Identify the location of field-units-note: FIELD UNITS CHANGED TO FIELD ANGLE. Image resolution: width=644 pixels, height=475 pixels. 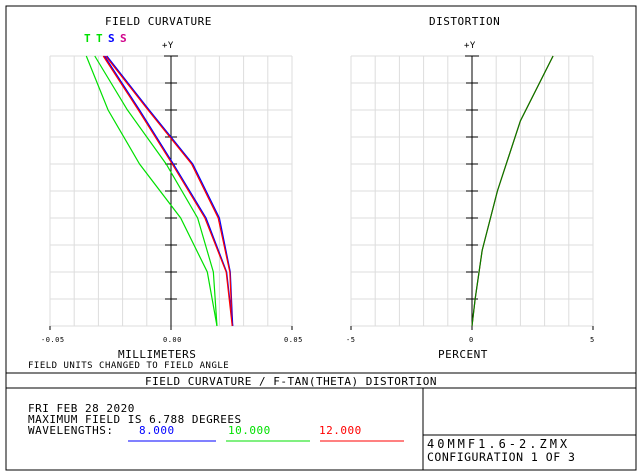
(129, 366).